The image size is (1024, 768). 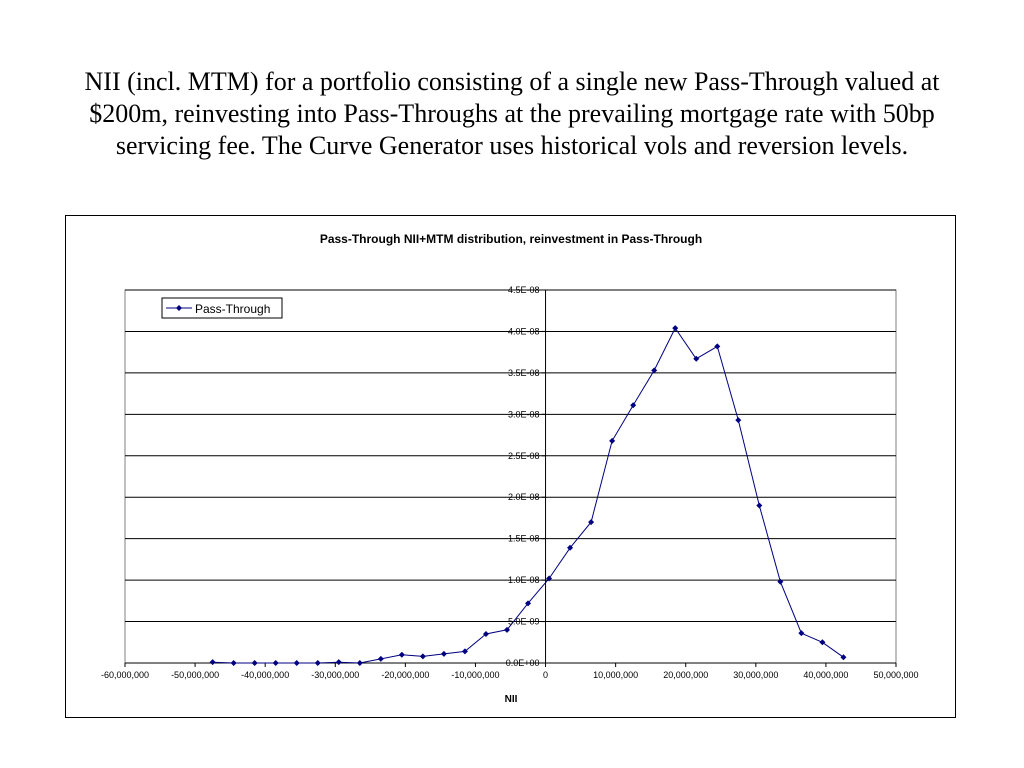 What do you see at coordinates (405, 675) in the screenshot?
I see `x-tick-label: -20,000,000` at bounding box center [405, 675].